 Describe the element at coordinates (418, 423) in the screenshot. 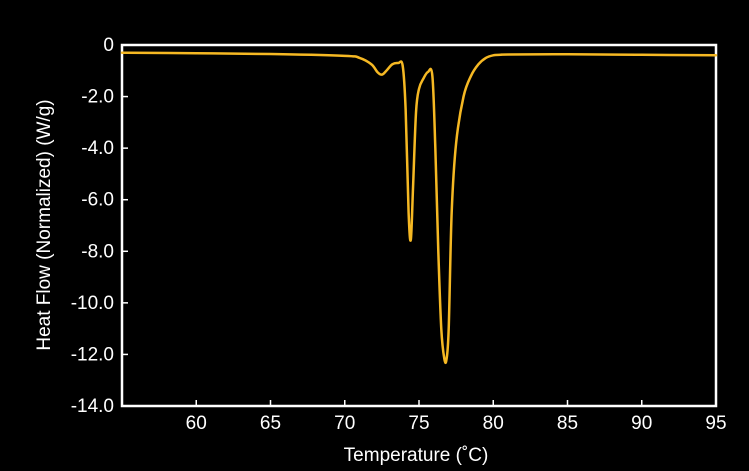

I see `x-tick-label: 75` at that location.